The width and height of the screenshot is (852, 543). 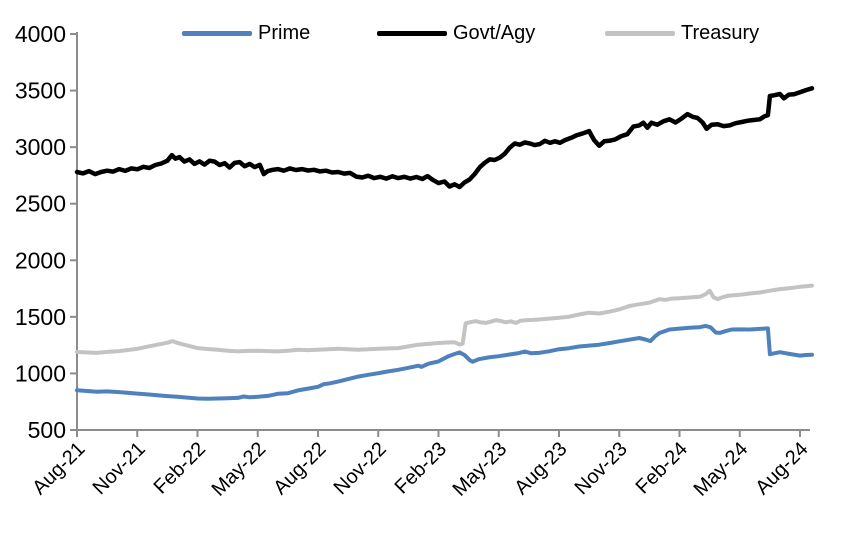 I want to click on x-tick-label: Aug-24, so click(x=781, y=468).